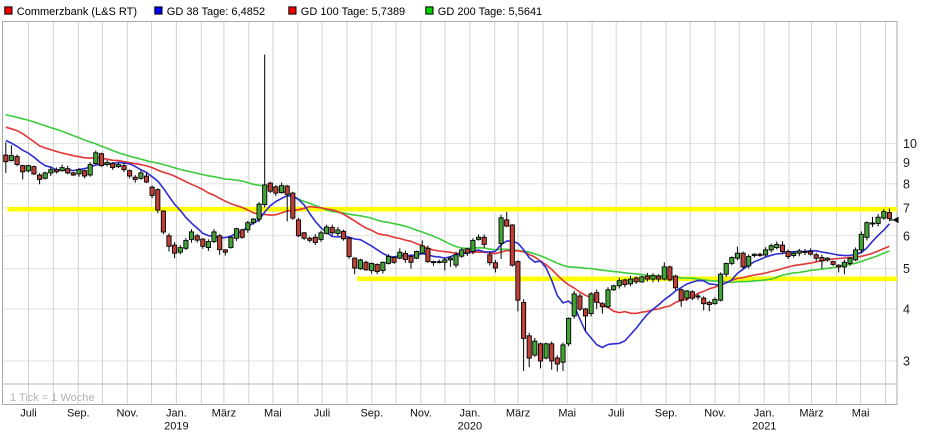 The image size is (933, 436). What do you see at coordinates (906, 236) in the screenshot?
I see `svg-text: 6` at bounding box center [906, 236].